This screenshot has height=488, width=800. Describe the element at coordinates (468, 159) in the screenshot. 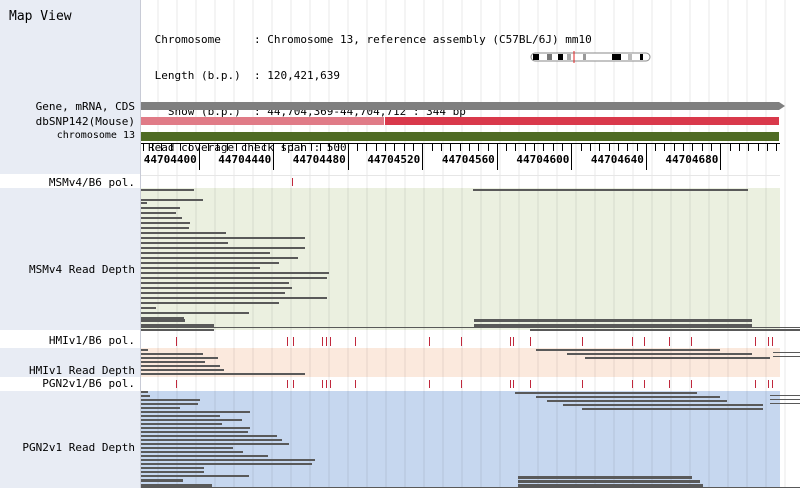

I see `ruler-tick-label: 44704560` at that location.